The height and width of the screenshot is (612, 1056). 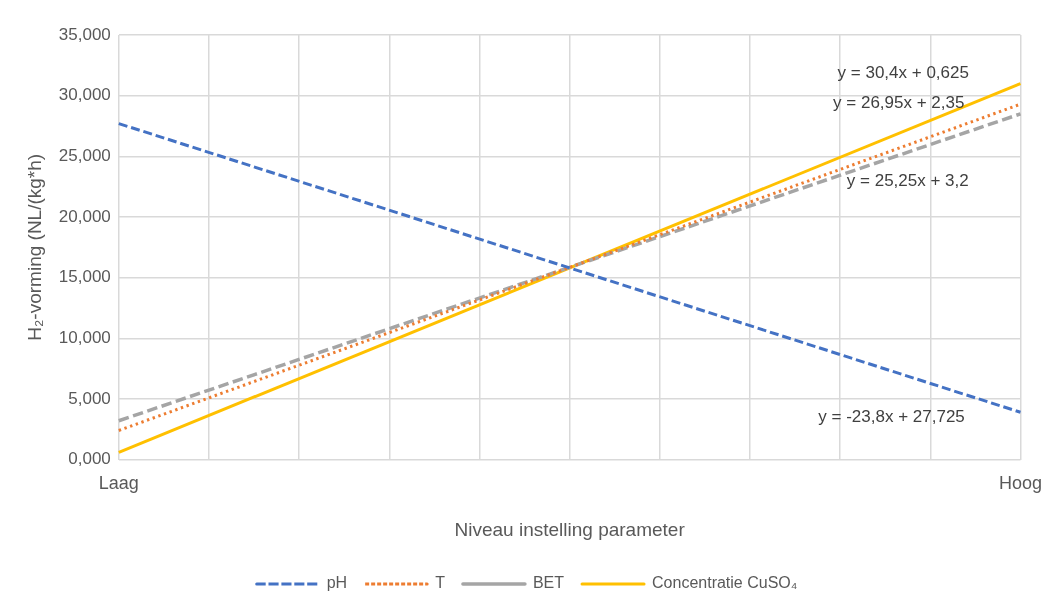 I want to click on annotation: y = 26,95x + 2,35, so click(x=899, y=102).